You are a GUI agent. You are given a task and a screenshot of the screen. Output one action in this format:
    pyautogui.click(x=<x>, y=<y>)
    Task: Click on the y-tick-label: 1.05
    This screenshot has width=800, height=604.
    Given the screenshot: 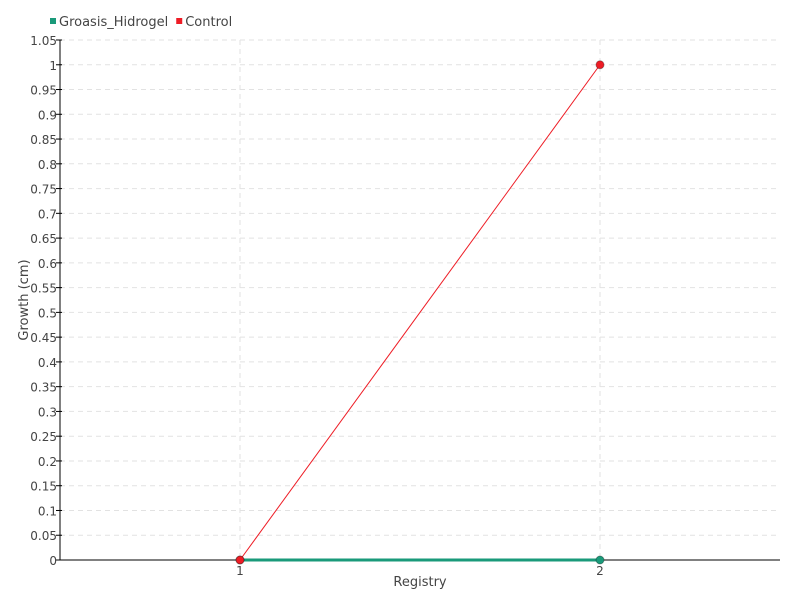 What is the action you would take?
    pyautogui.click(x=43, y=41)
    